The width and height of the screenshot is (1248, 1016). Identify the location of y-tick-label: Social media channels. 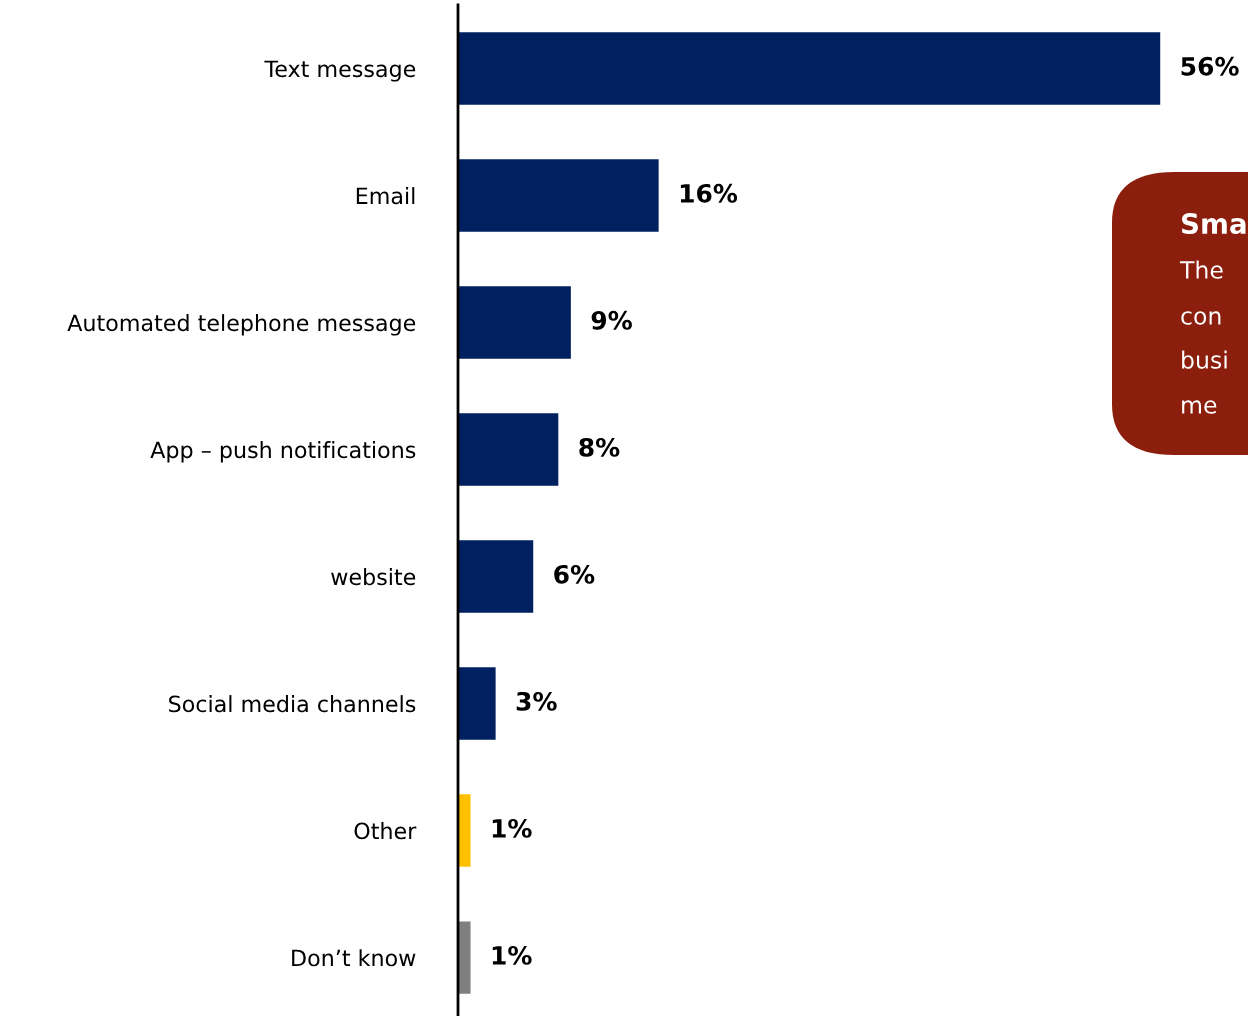
(292, 704).